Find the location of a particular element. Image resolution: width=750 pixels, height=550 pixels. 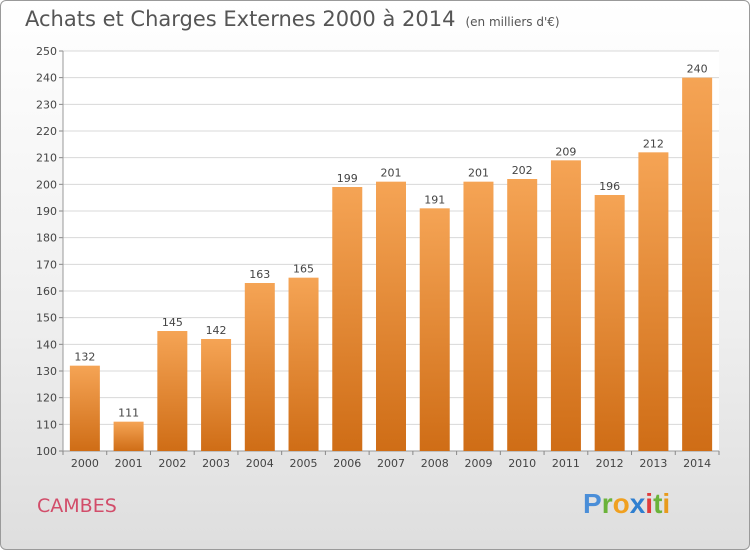

data-label: 163 is located at coordinates (259, 274).